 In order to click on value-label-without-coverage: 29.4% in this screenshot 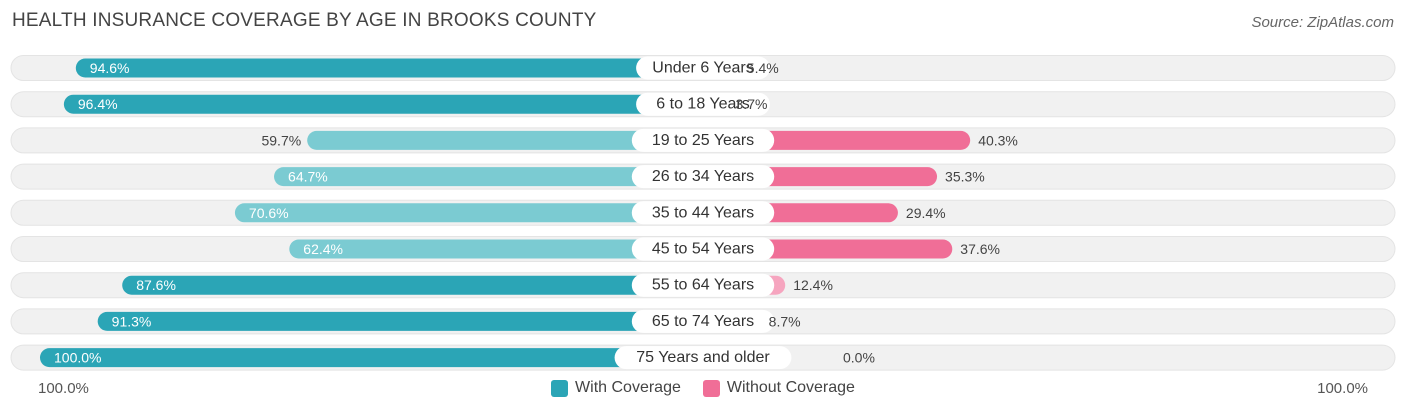, I will do `click(926, 213)`.